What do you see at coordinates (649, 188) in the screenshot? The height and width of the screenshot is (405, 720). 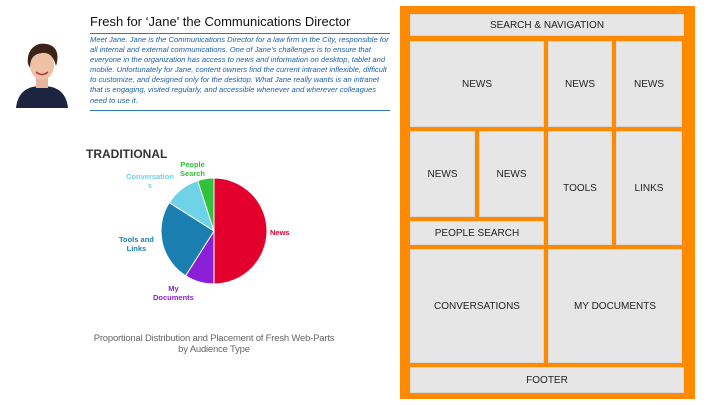 I see `tile-links: LINKS` at bounding box center [649, 188].